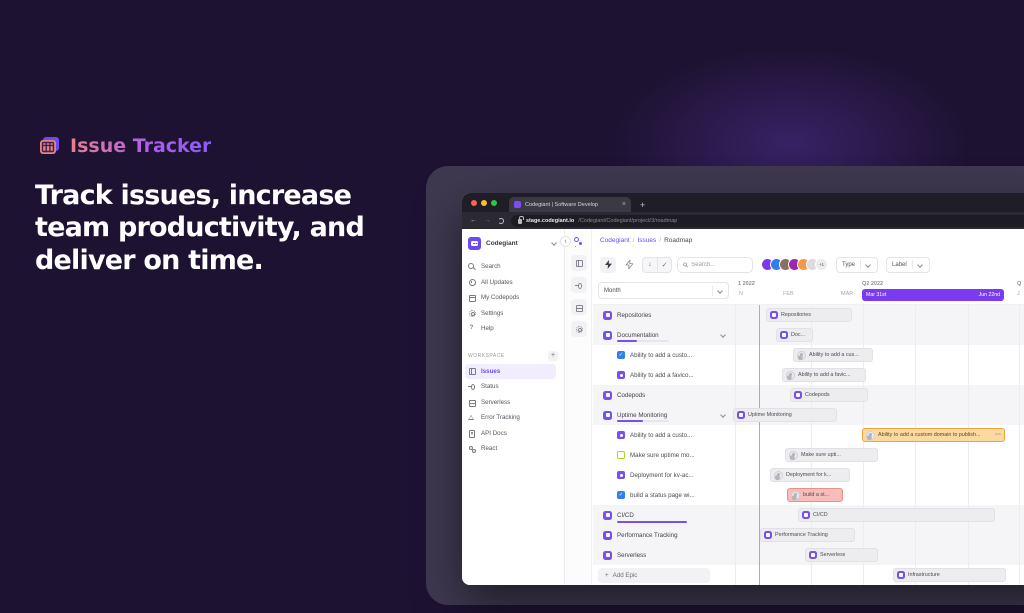 The width and height of the screenshot is (1024, 613). I want to click on add-workspace-item-button: +, so click(553, 355).